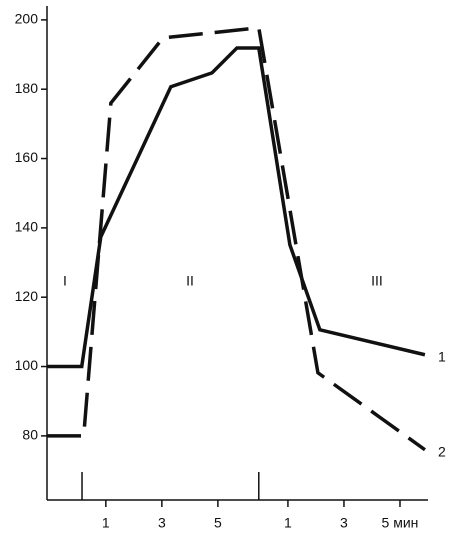 The image size is (449, 540). I want to click on y-tick-label: 180, so click(27, 88).